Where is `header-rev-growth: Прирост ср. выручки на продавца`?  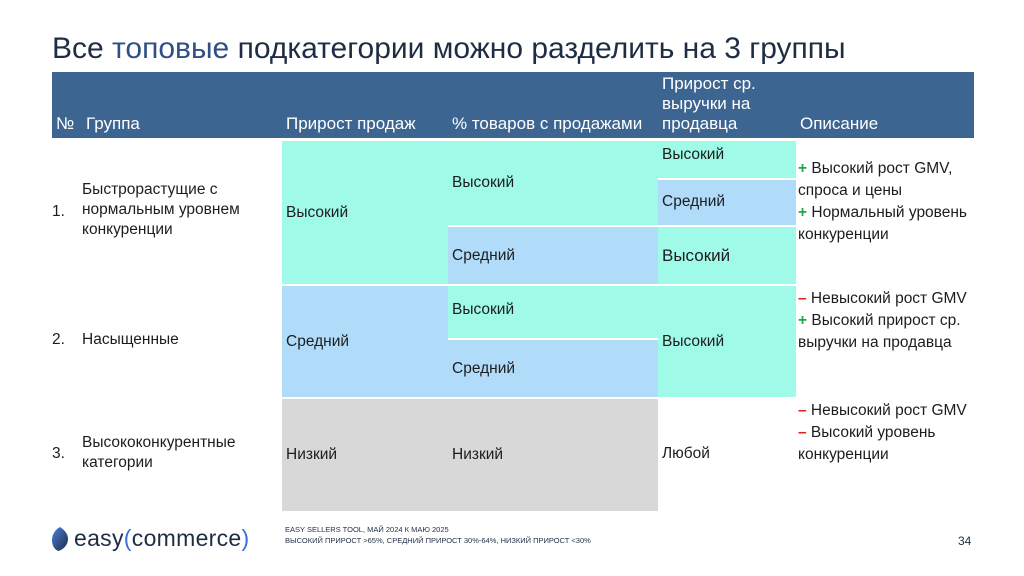 header-rev-growth: Прирост ср. выручки на продавца is located at coordinates (727, 105).